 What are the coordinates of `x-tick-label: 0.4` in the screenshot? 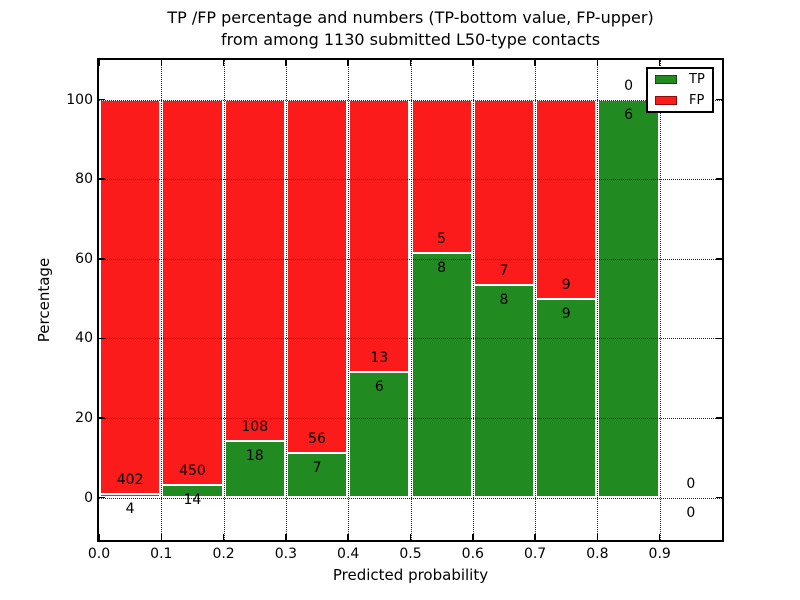 It's located at (348, 554).